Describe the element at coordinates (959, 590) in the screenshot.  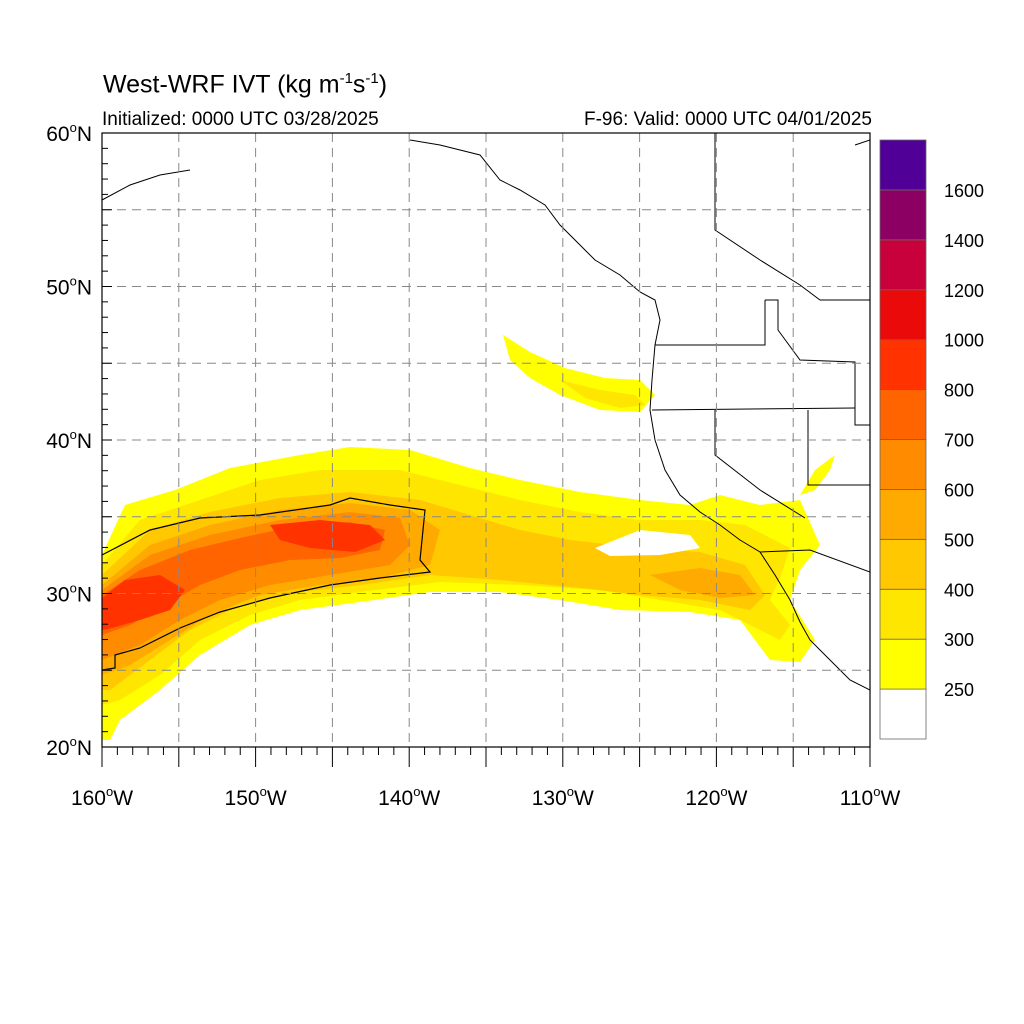
I see `colorbar-label: 400` at that location.